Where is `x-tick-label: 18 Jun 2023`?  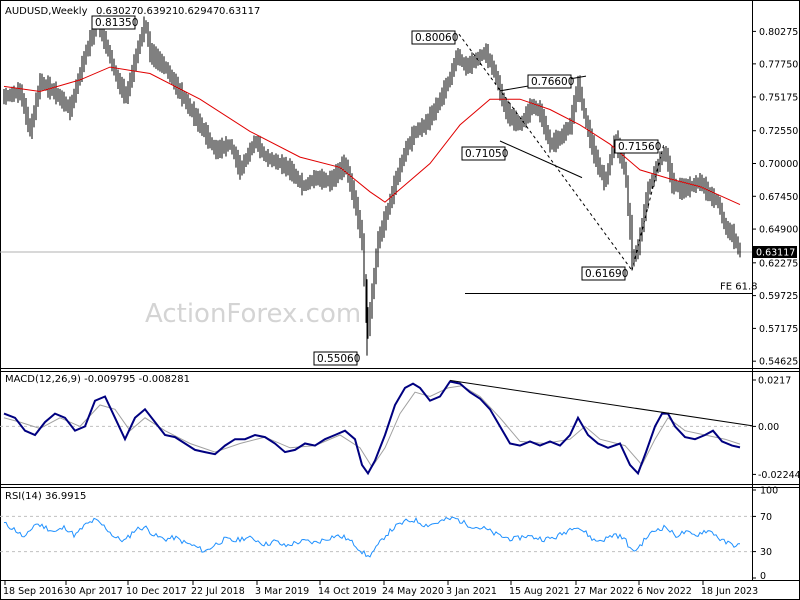
x-tick-label: 18 Jun 2023 is located at coordinates (729, 591).